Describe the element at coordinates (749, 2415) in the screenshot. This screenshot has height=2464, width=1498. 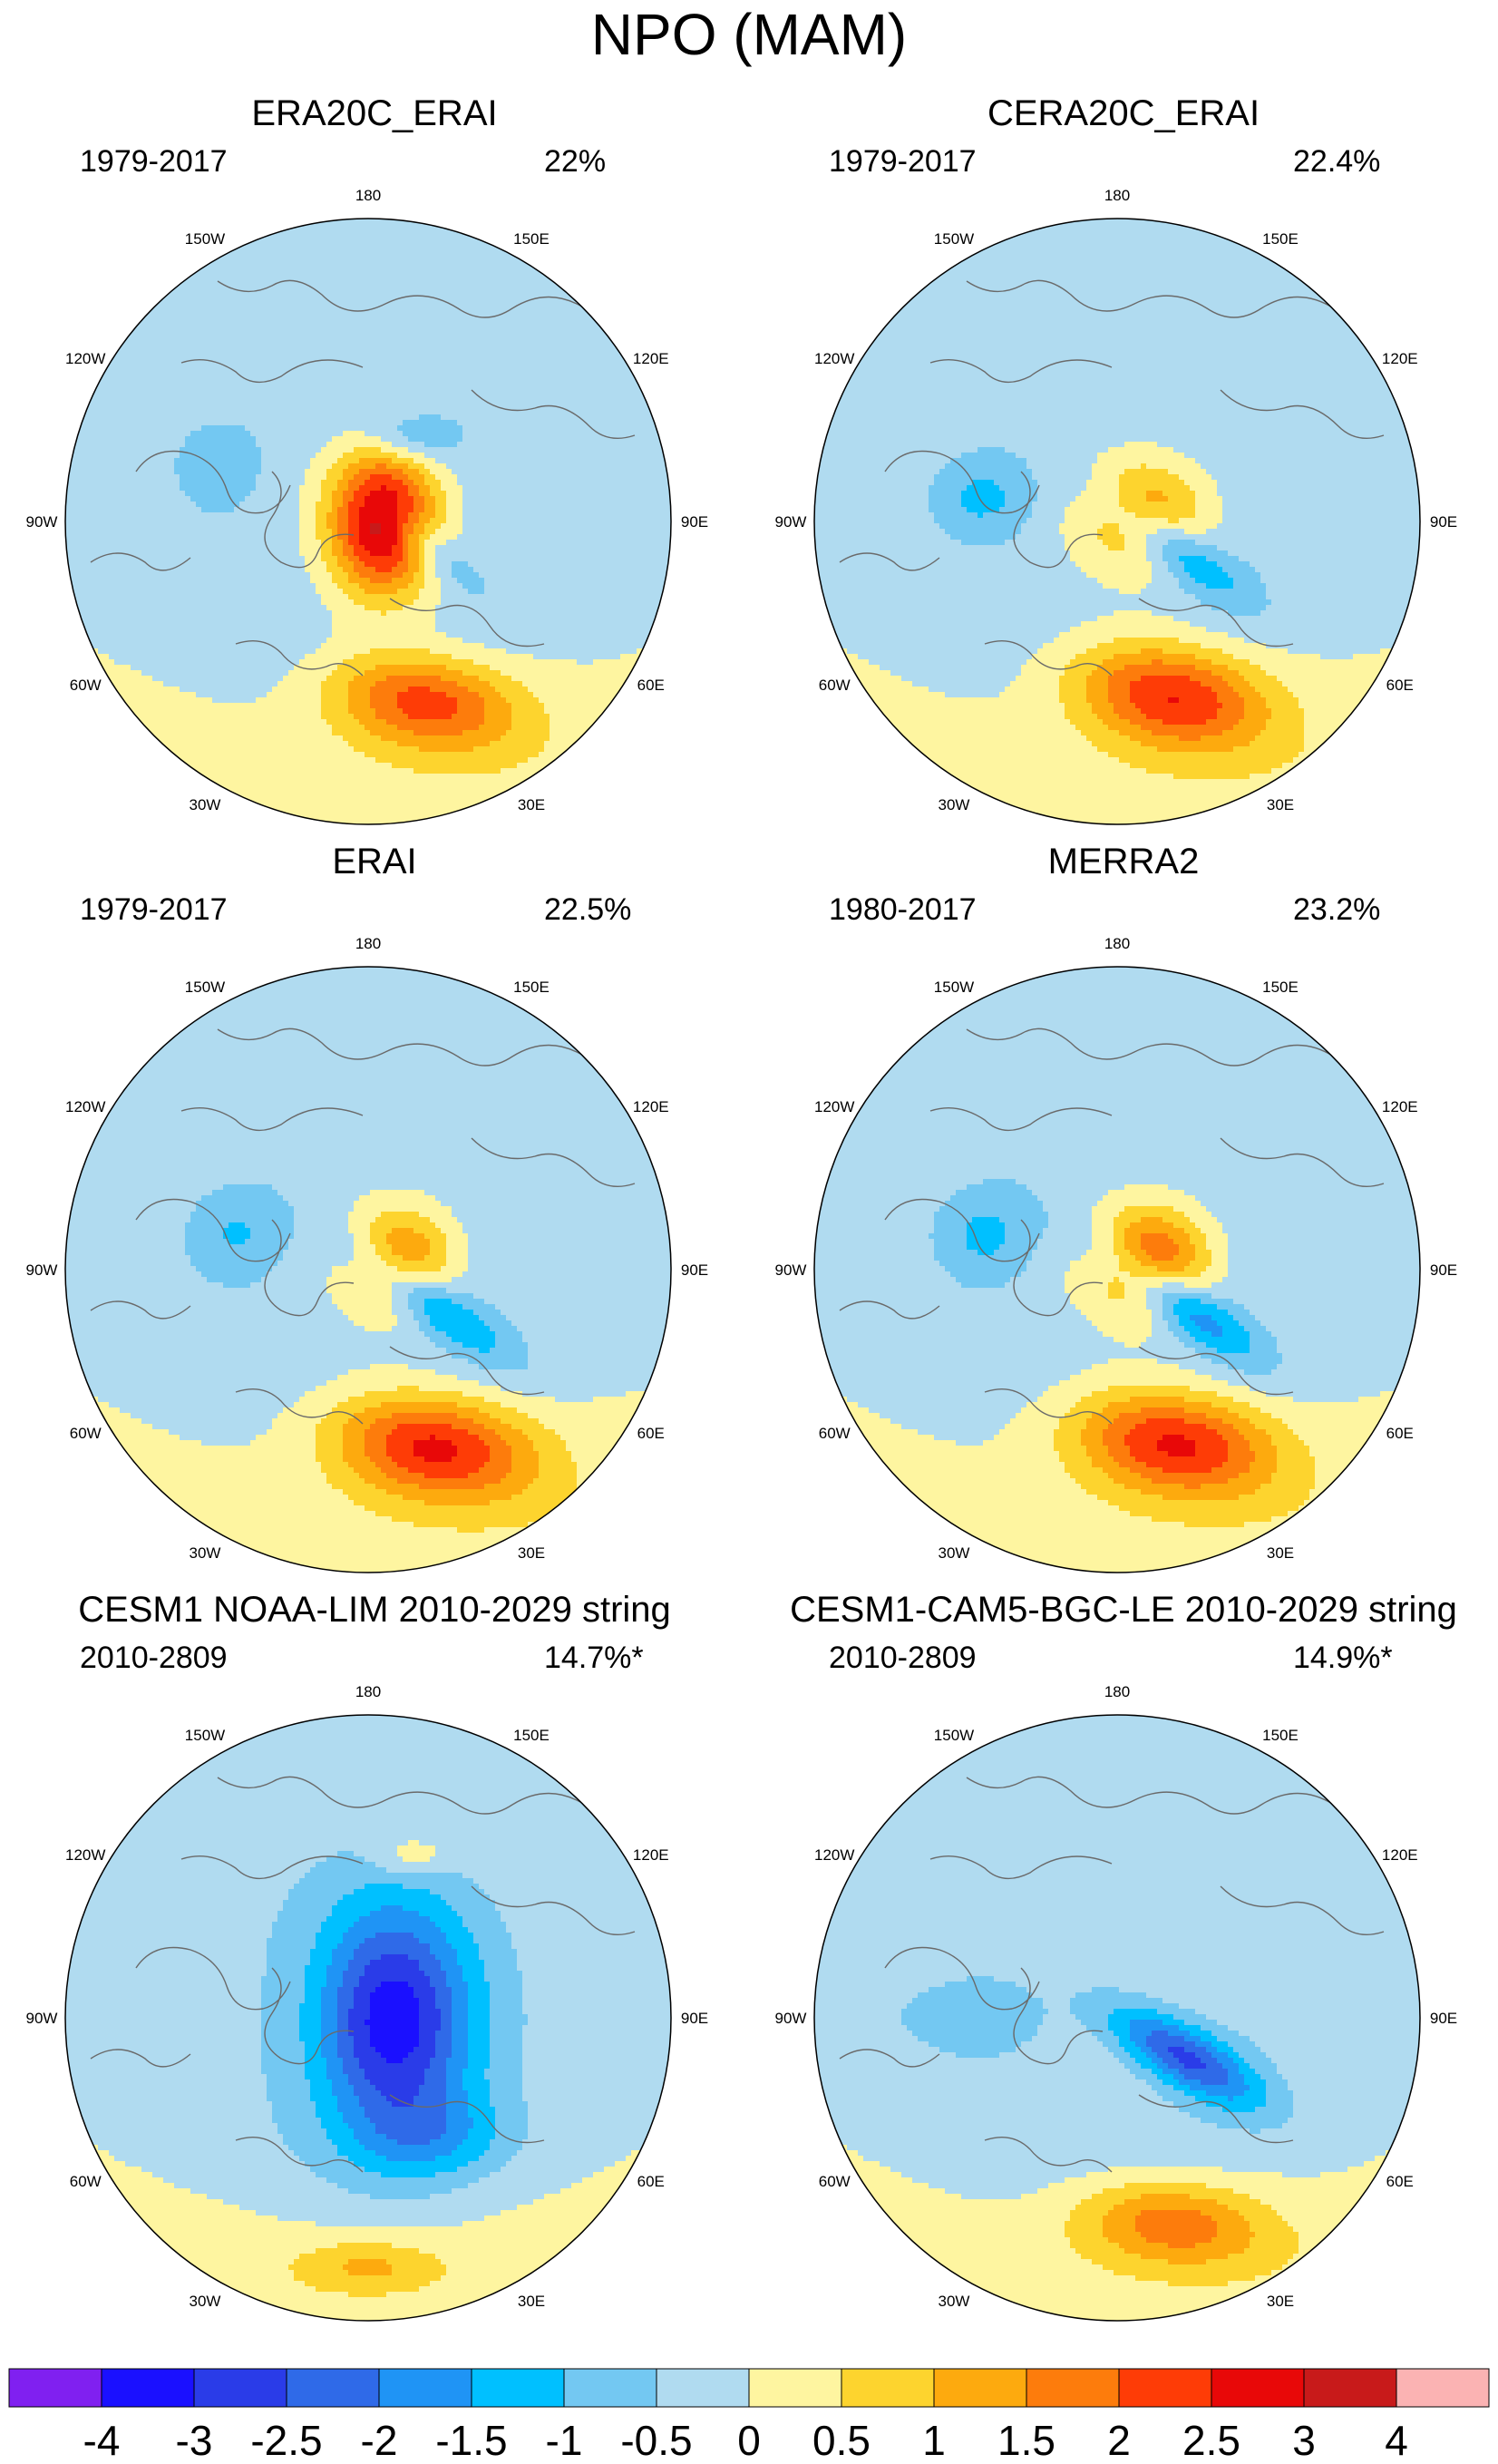
I see `colorbar: -4 -3 -2.5 -2 -1.5 -1 -0.5 0 0.5 1 1.5 2 2.5 3 4` at that location.